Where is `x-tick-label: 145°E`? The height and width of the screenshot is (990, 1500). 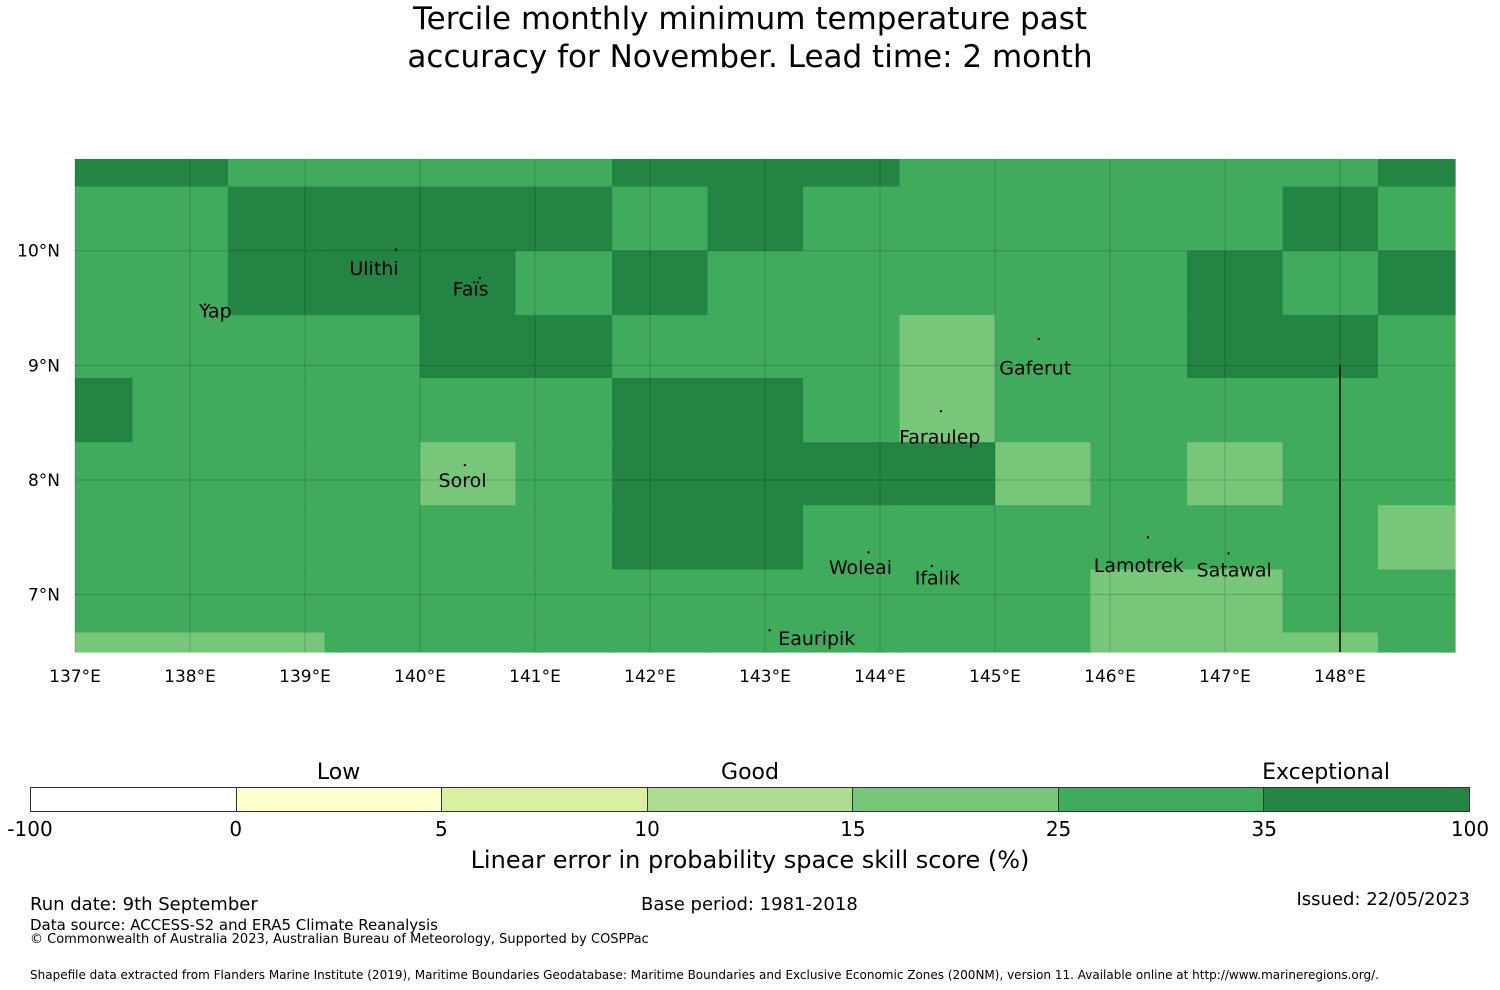
x-tick-label: 145°E is located at coordinates (995, 677).